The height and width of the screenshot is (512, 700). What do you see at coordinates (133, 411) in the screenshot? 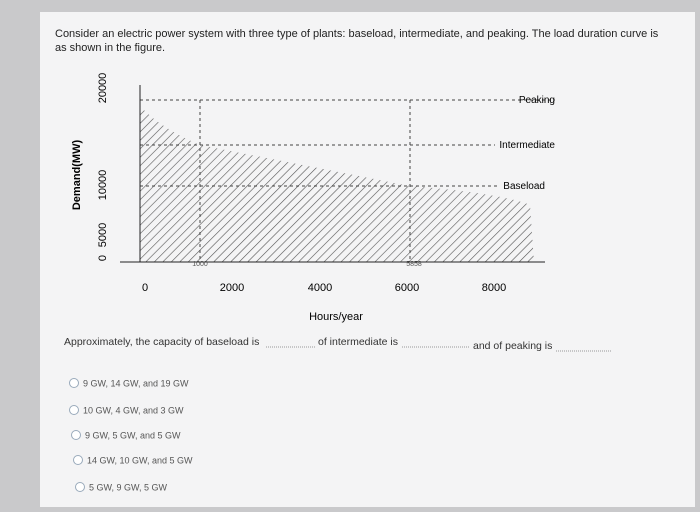
I see `option-label: 10 GW, 4 GW, and 3 GW` at bounding box center [133, 411].